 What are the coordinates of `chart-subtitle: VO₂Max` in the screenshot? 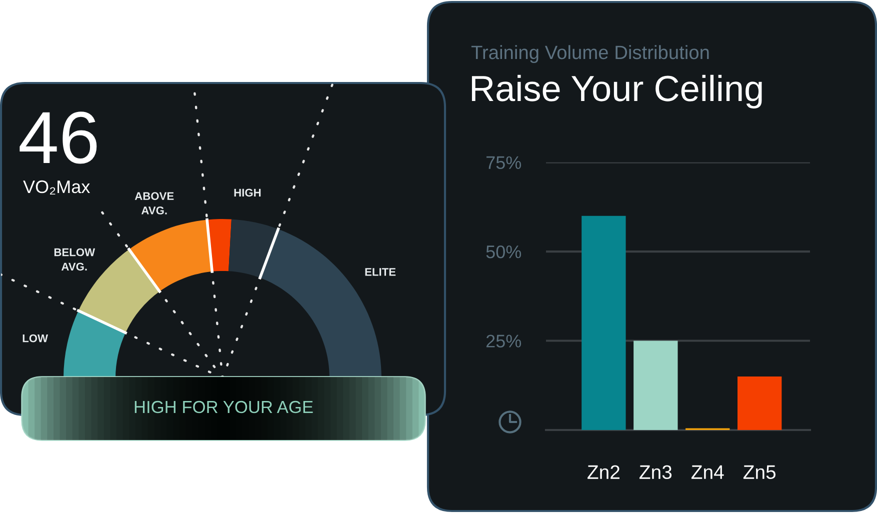 It's located at (56, 187).